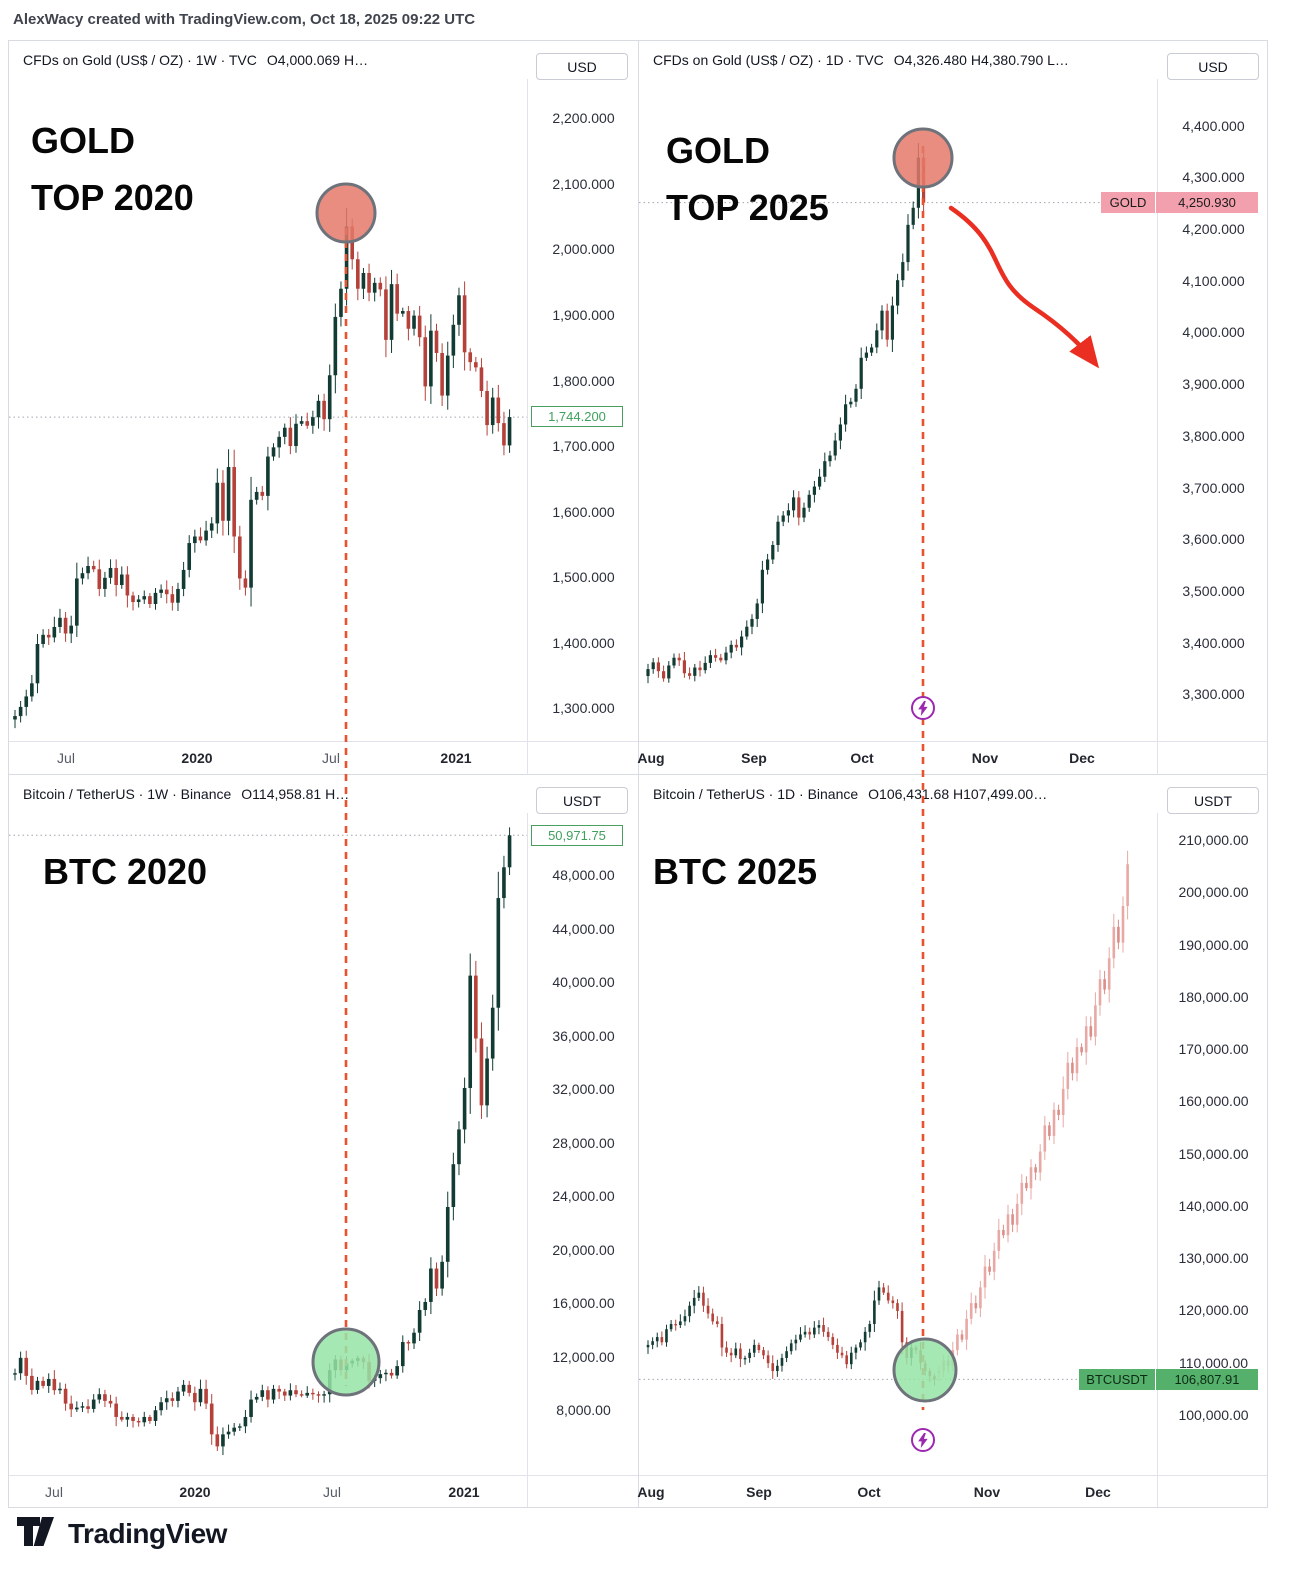  What do you see at coordinates (127, 794) in the screenshot?
I see `symbol-title: Bitcoin / TetherUS · 1W · Binance` at bounding box center [127, 794].